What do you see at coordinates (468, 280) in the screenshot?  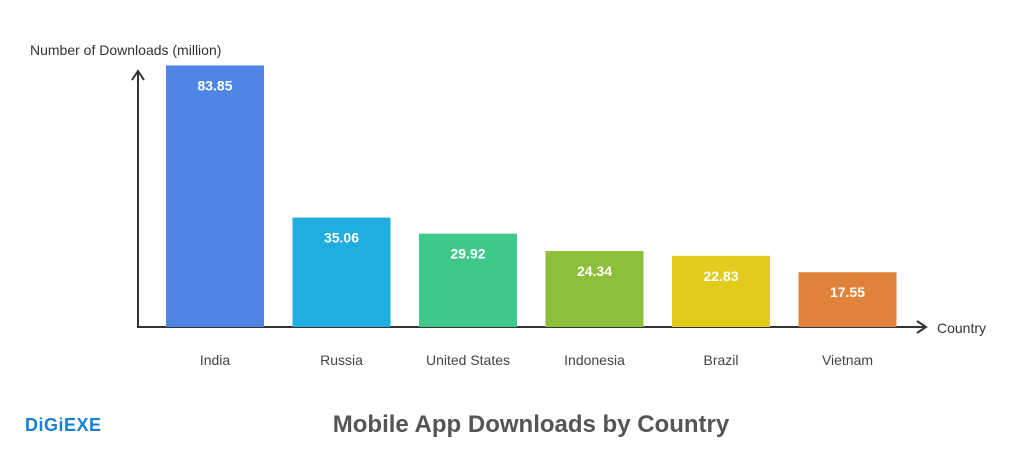 I see `bar-united-states` at bounding box center [468, 280].